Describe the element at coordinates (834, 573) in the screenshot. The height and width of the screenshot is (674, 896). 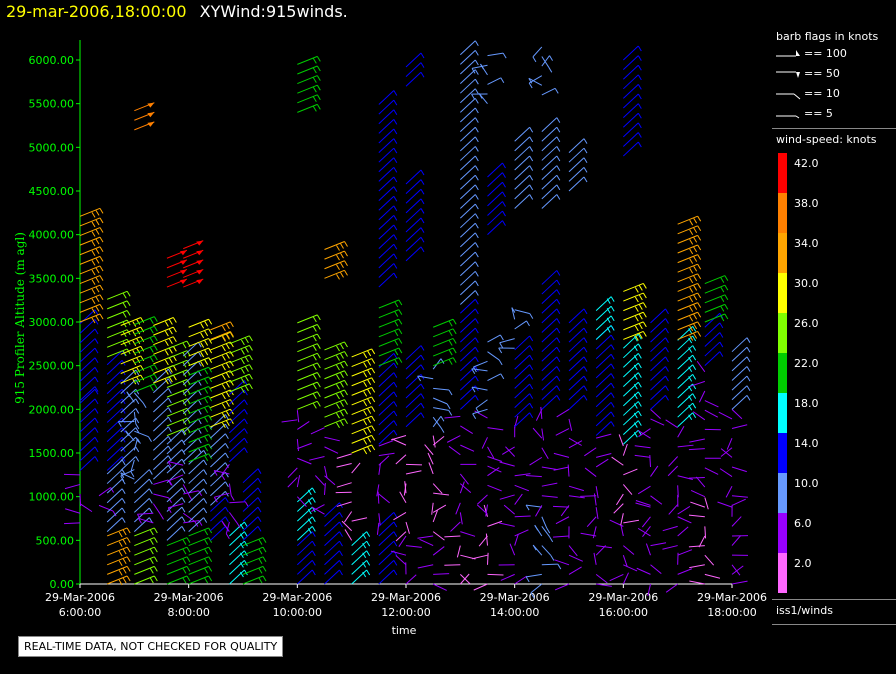
I see `colorbar-entry: 2.0` at that location.